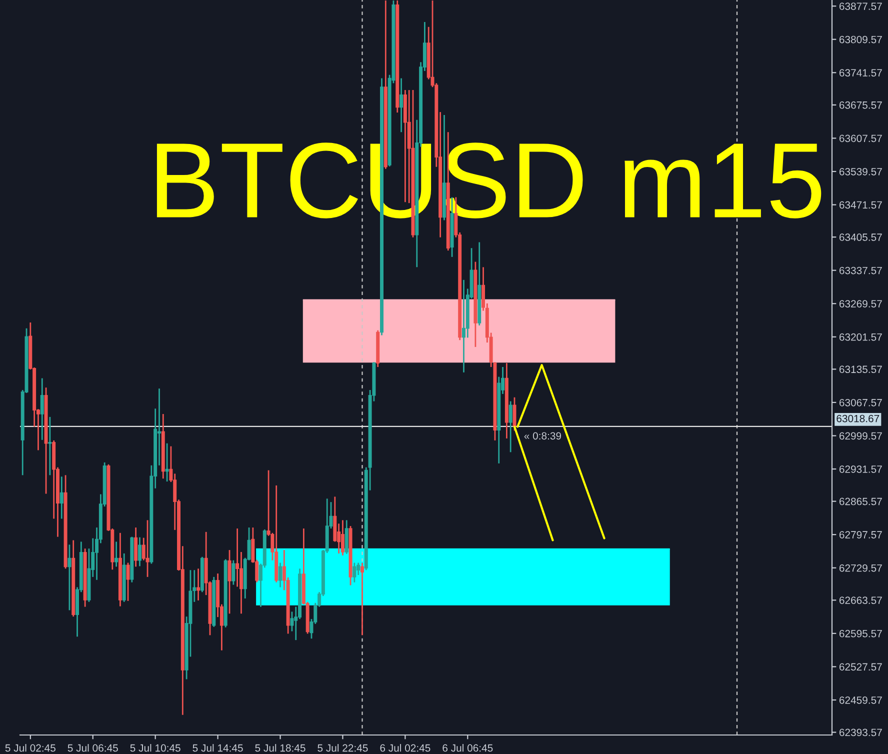 The height and width of the screenshot is (754, 888). Describe the element at coordinates (860, 105) in the screenshot. I see `y-tick-label: 63675.57` at that location.